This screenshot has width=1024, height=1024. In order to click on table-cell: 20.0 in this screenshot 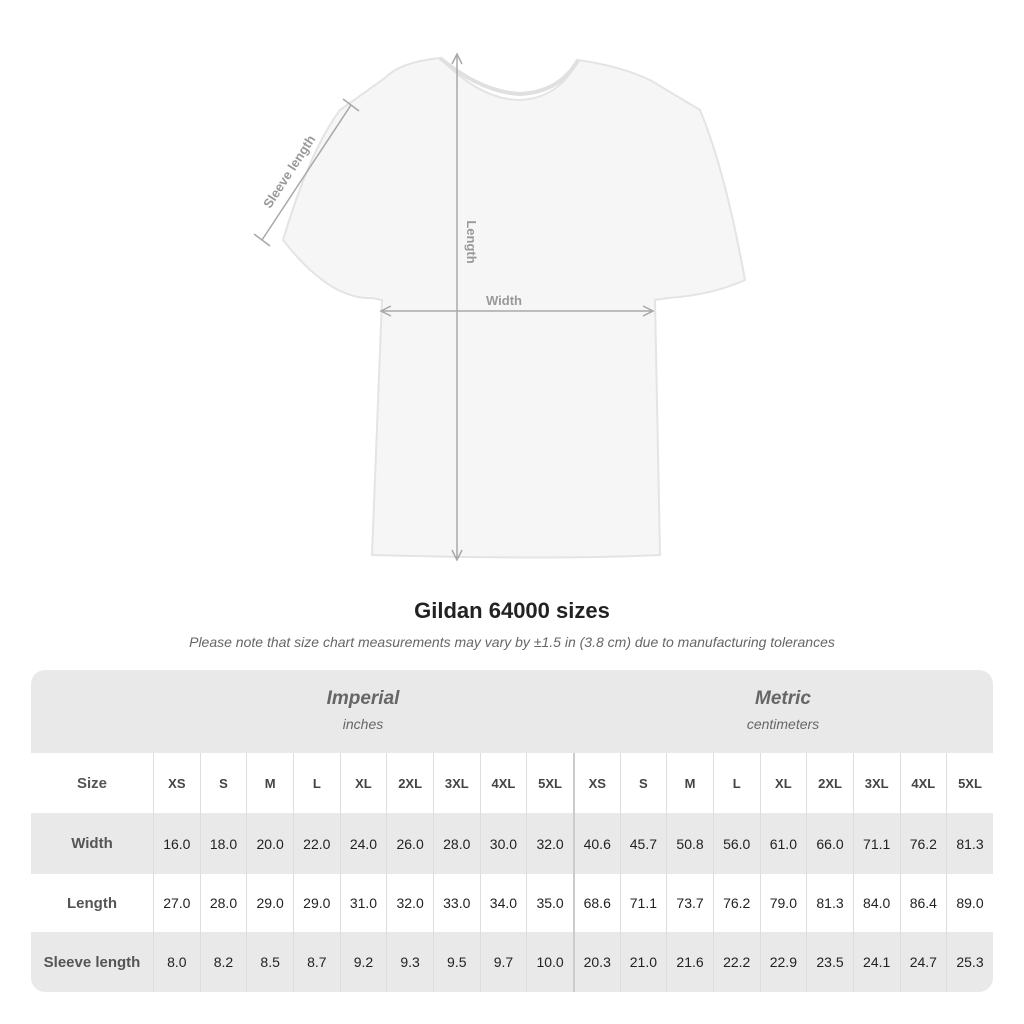, I will do `click(269, 843)`.